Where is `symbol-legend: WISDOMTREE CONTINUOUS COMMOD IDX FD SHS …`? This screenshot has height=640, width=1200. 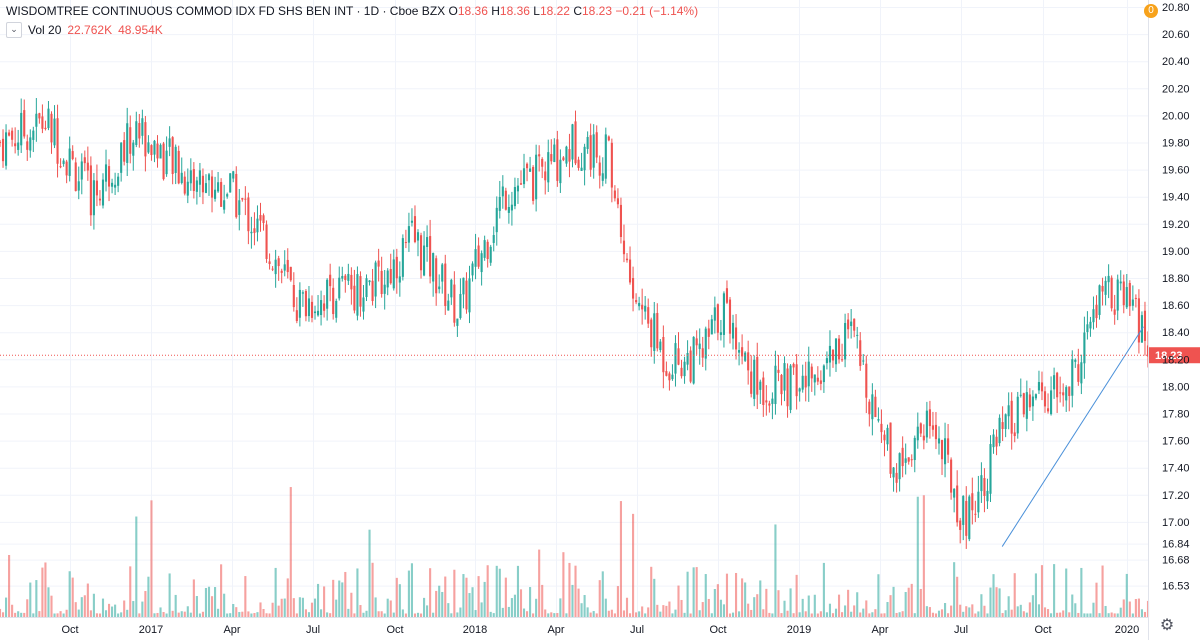 symbol-legend: WISDOMTREE CONTINUOUS COMMOD IDX FD SHS … is located at coordinates (352, 11).